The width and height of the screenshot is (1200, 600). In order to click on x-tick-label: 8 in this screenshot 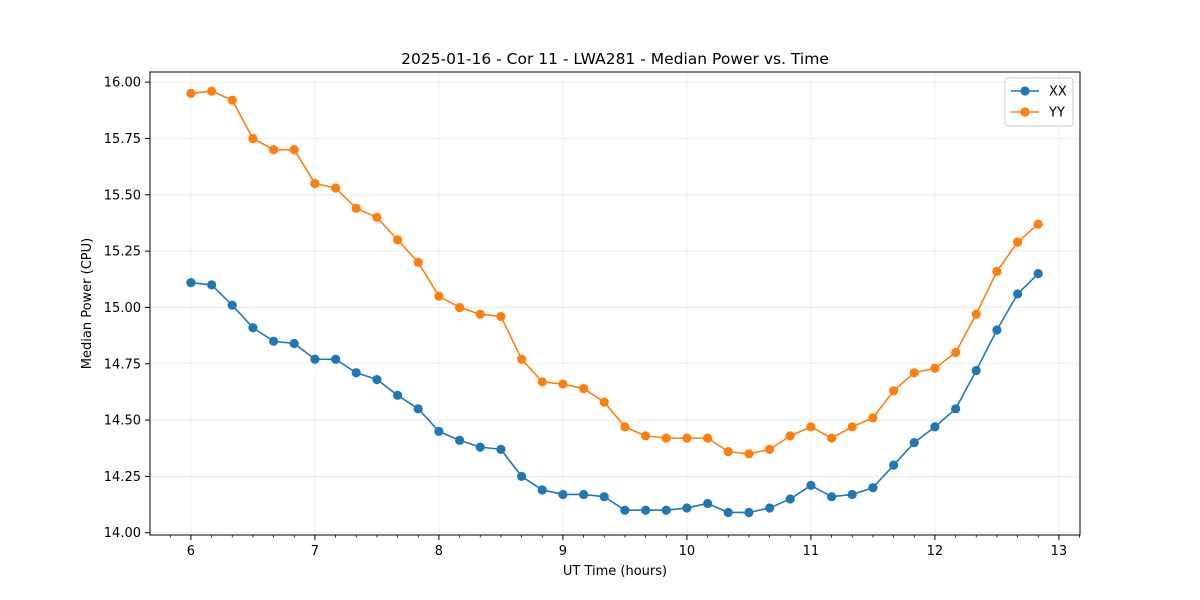, I will do `click(439, 551)`.